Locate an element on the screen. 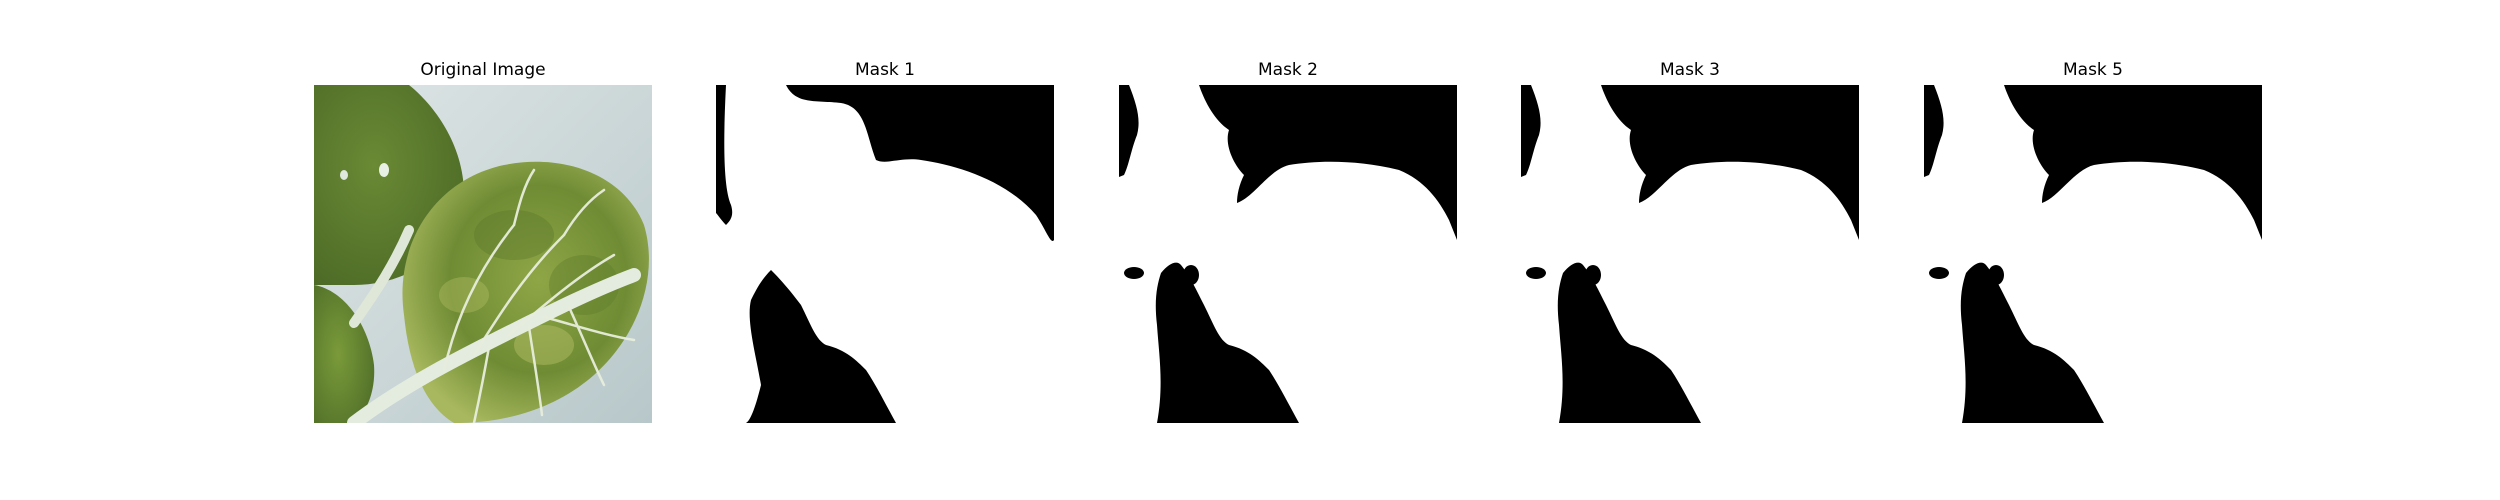 The image size is (2500, 500). panel-title: Mask 1 is located at coordinates (884, 70).